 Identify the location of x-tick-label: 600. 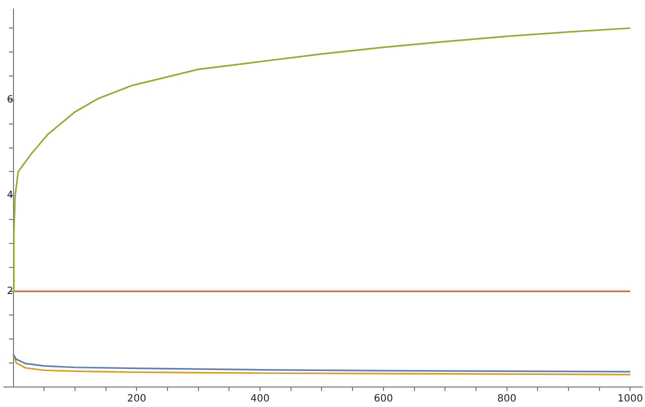
(383, 399).